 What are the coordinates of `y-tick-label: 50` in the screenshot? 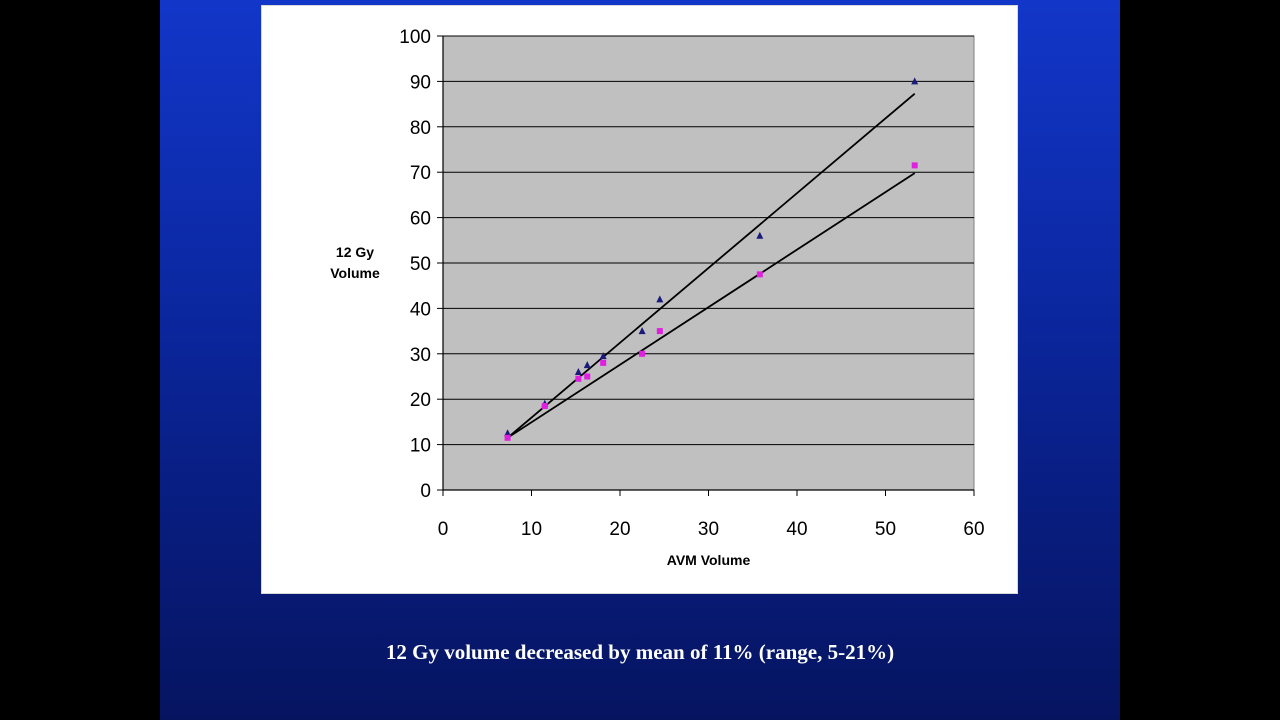 It's located at (420, 264).